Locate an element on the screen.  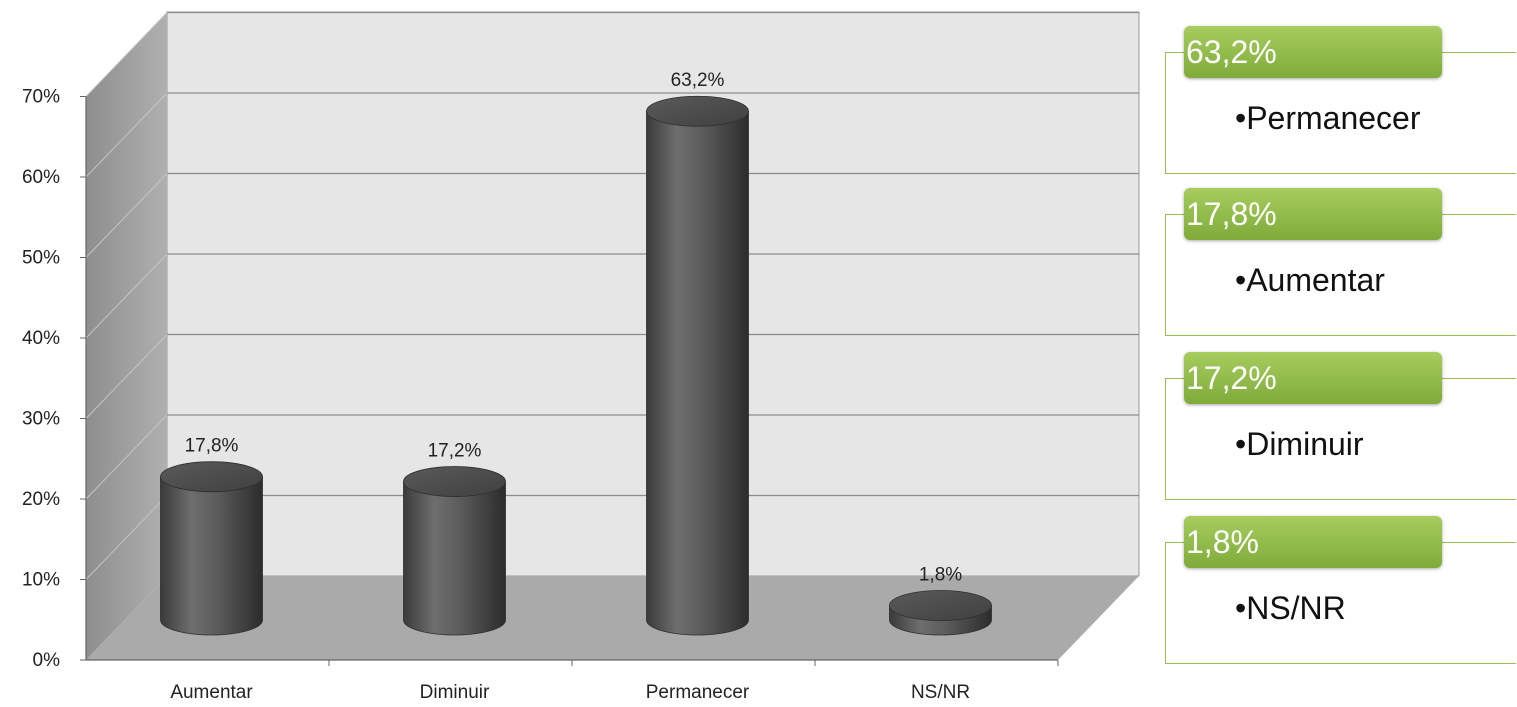
y-tick-label: 40% is located at coordinates (41, 338).